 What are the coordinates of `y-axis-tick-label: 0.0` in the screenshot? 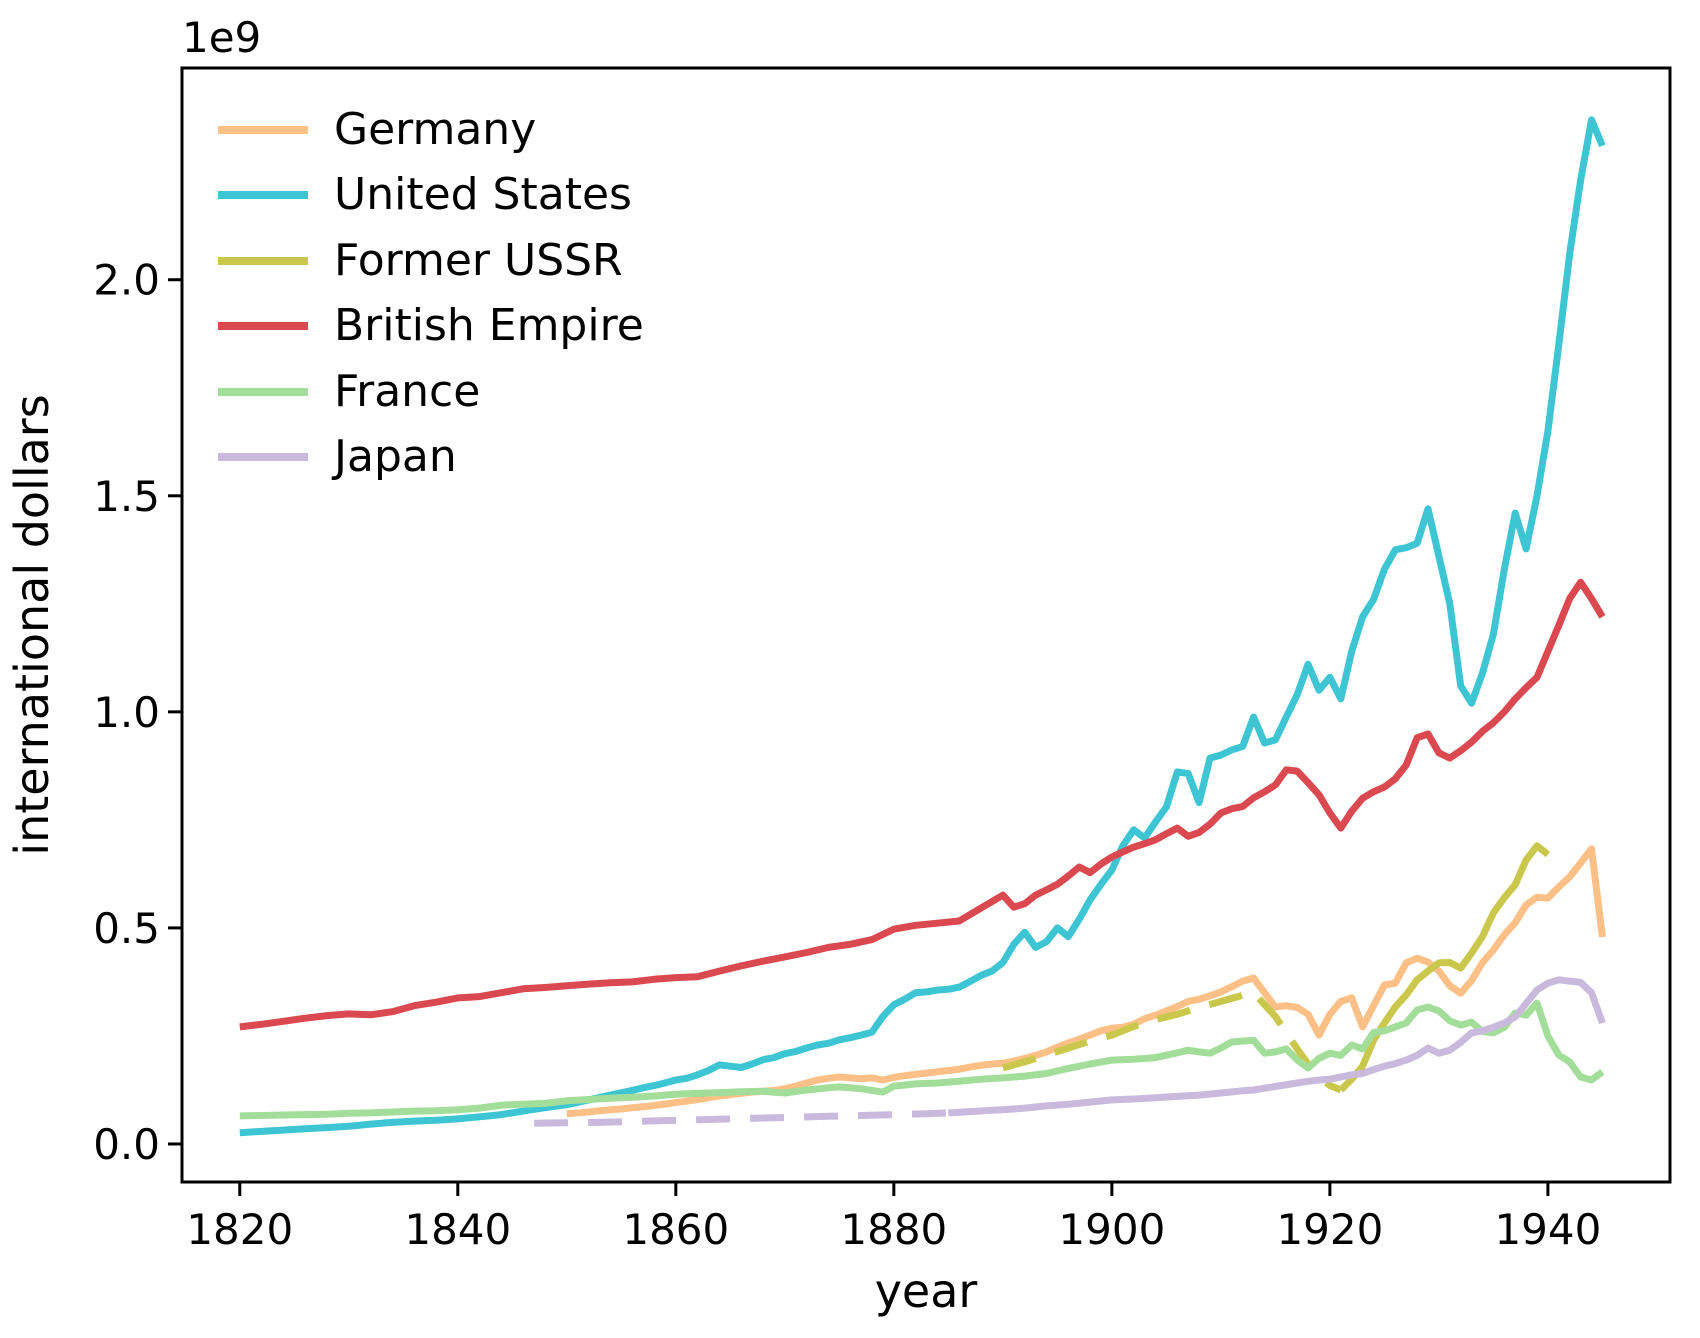 It's located at (126, 1144).